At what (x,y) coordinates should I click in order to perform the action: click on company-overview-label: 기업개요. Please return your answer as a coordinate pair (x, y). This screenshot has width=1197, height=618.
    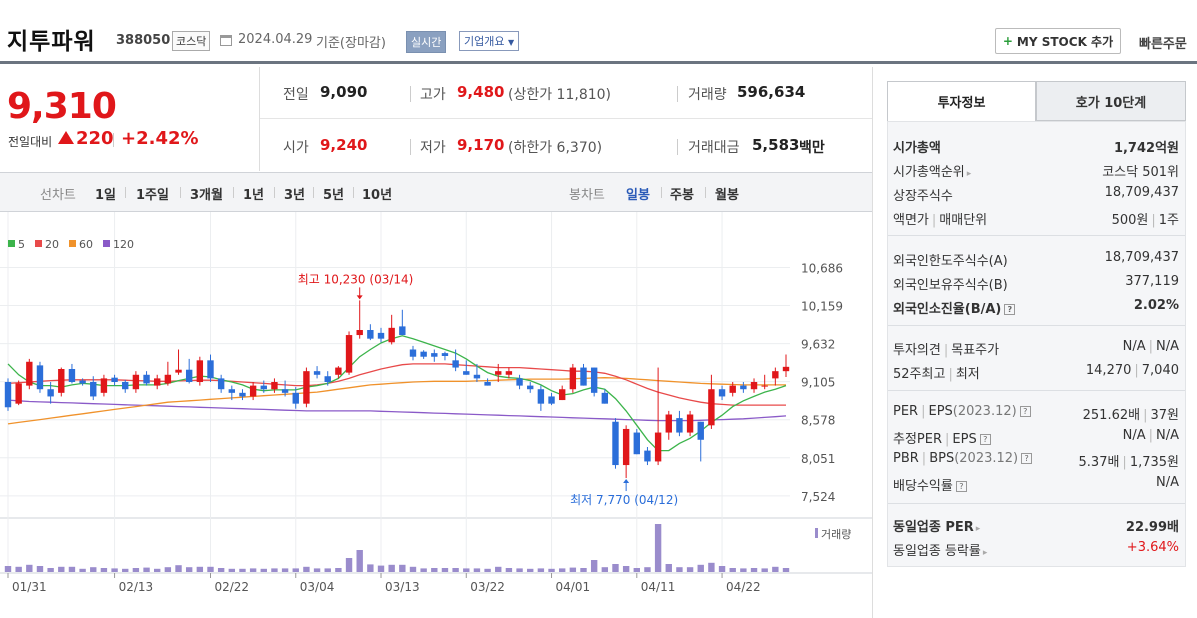
    Looking at the image, I should click on (484, 41).